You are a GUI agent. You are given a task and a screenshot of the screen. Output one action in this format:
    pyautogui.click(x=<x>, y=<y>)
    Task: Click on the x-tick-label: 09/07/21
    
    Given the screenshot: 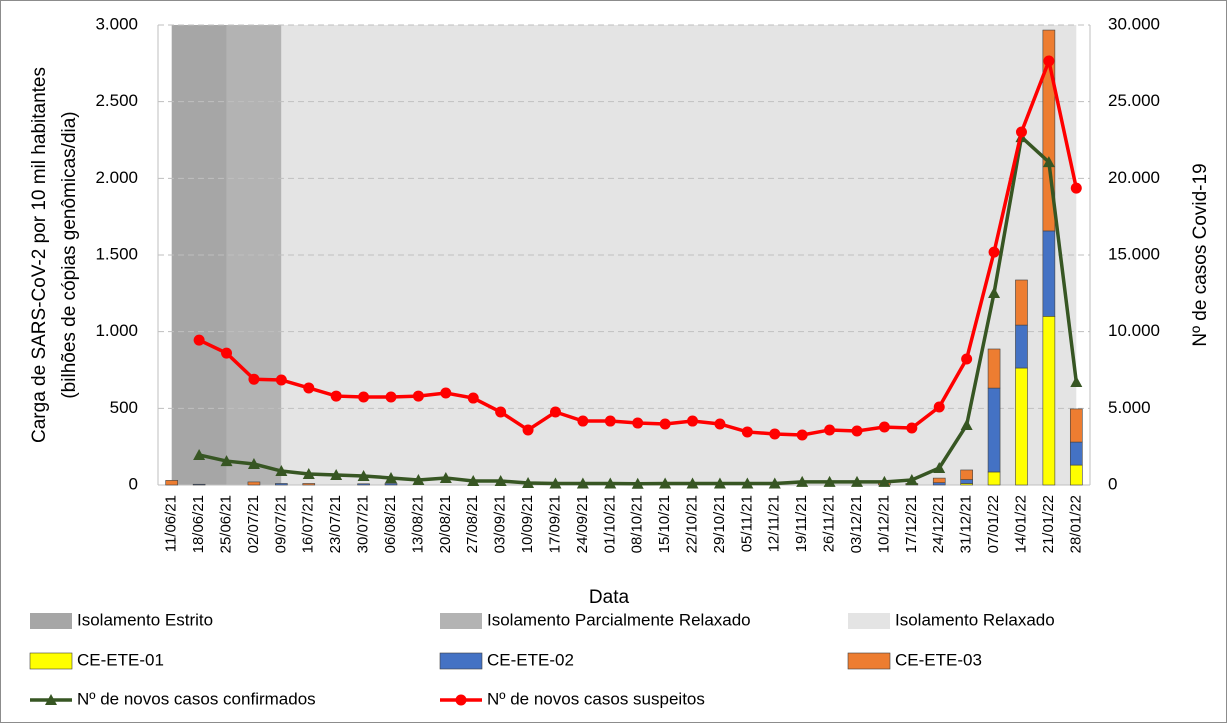 What is the action you would take?
    pyautogui.click(x=280, y=524)
    